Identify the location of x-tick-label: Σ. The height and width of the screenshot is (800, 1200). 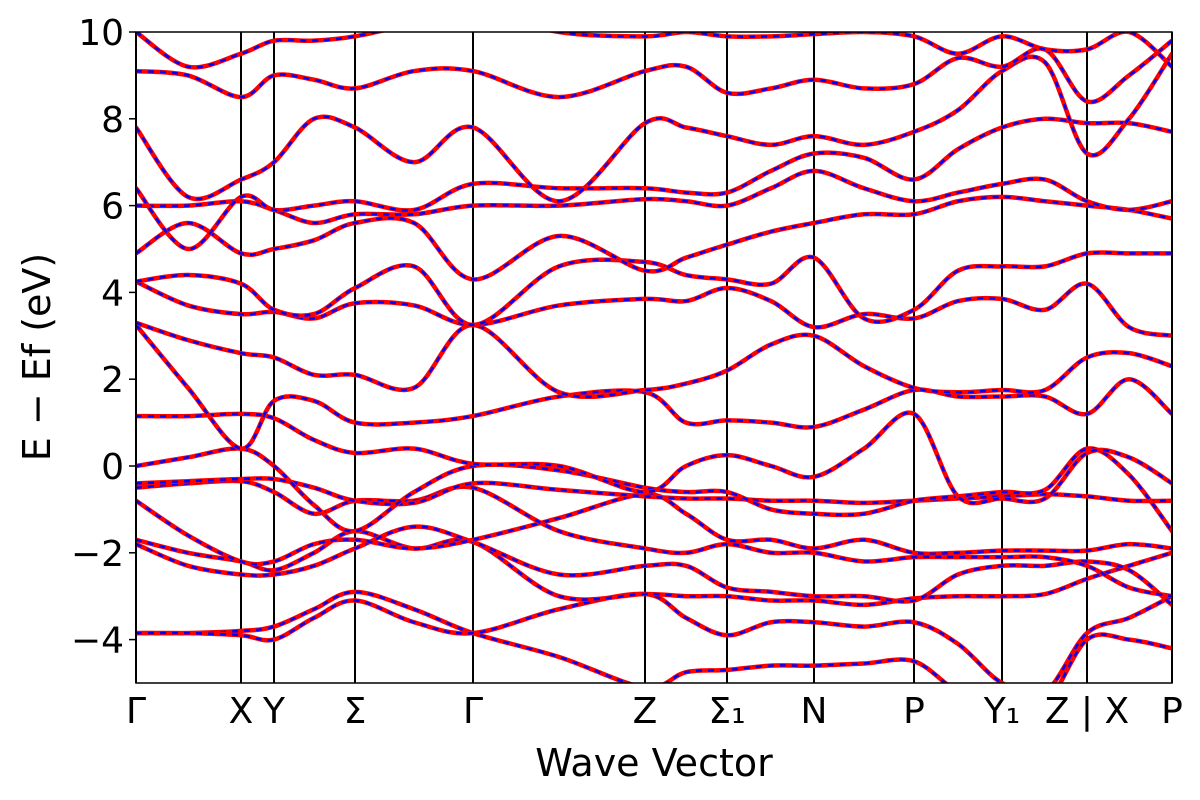
(355, 711).